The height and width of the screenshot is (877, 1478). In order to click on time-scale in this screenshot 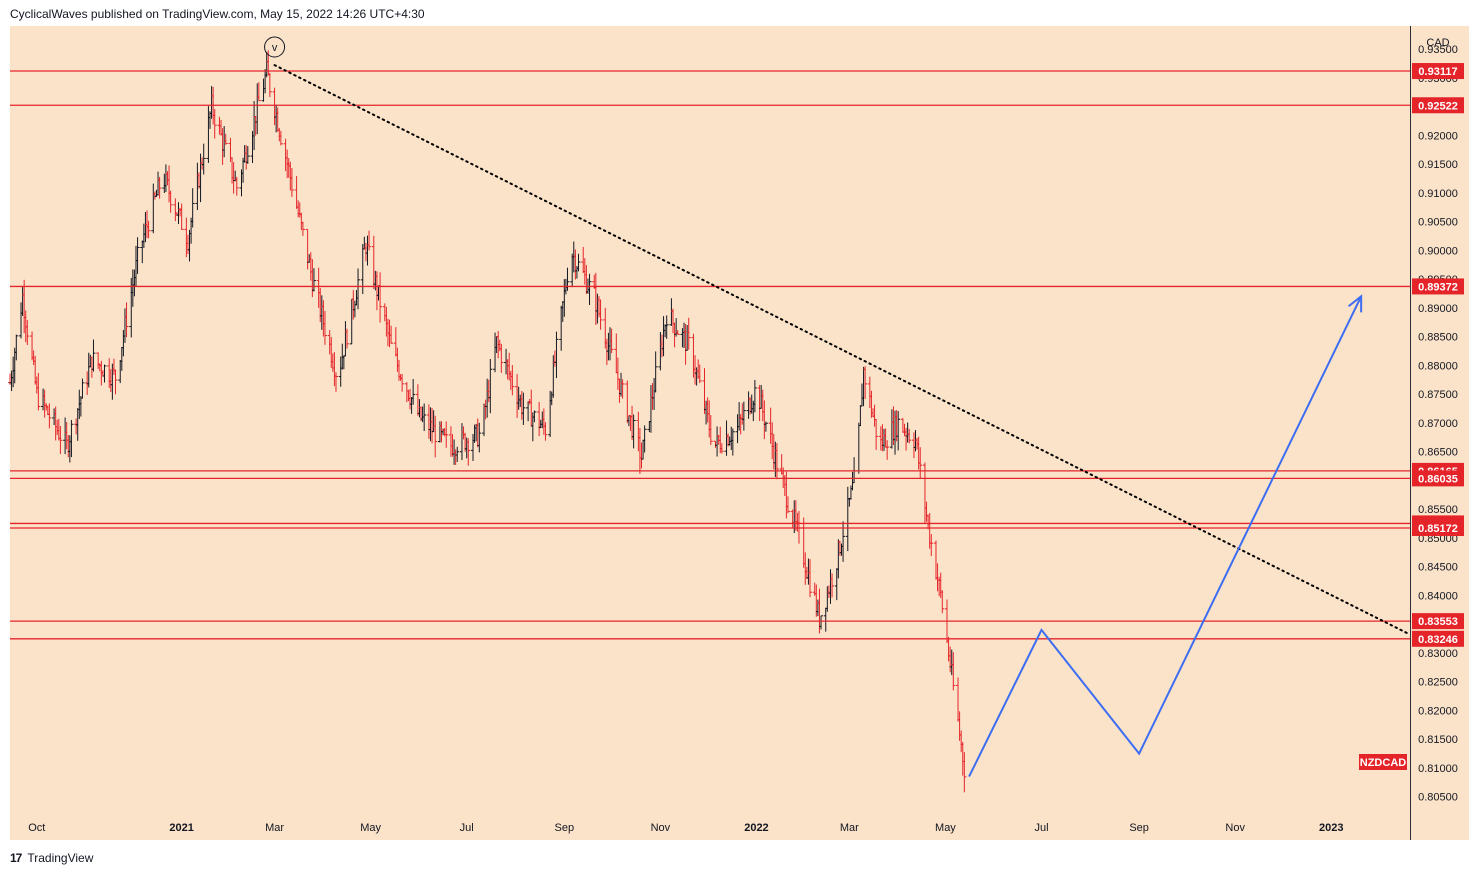, I will do `click(710, 827)`.